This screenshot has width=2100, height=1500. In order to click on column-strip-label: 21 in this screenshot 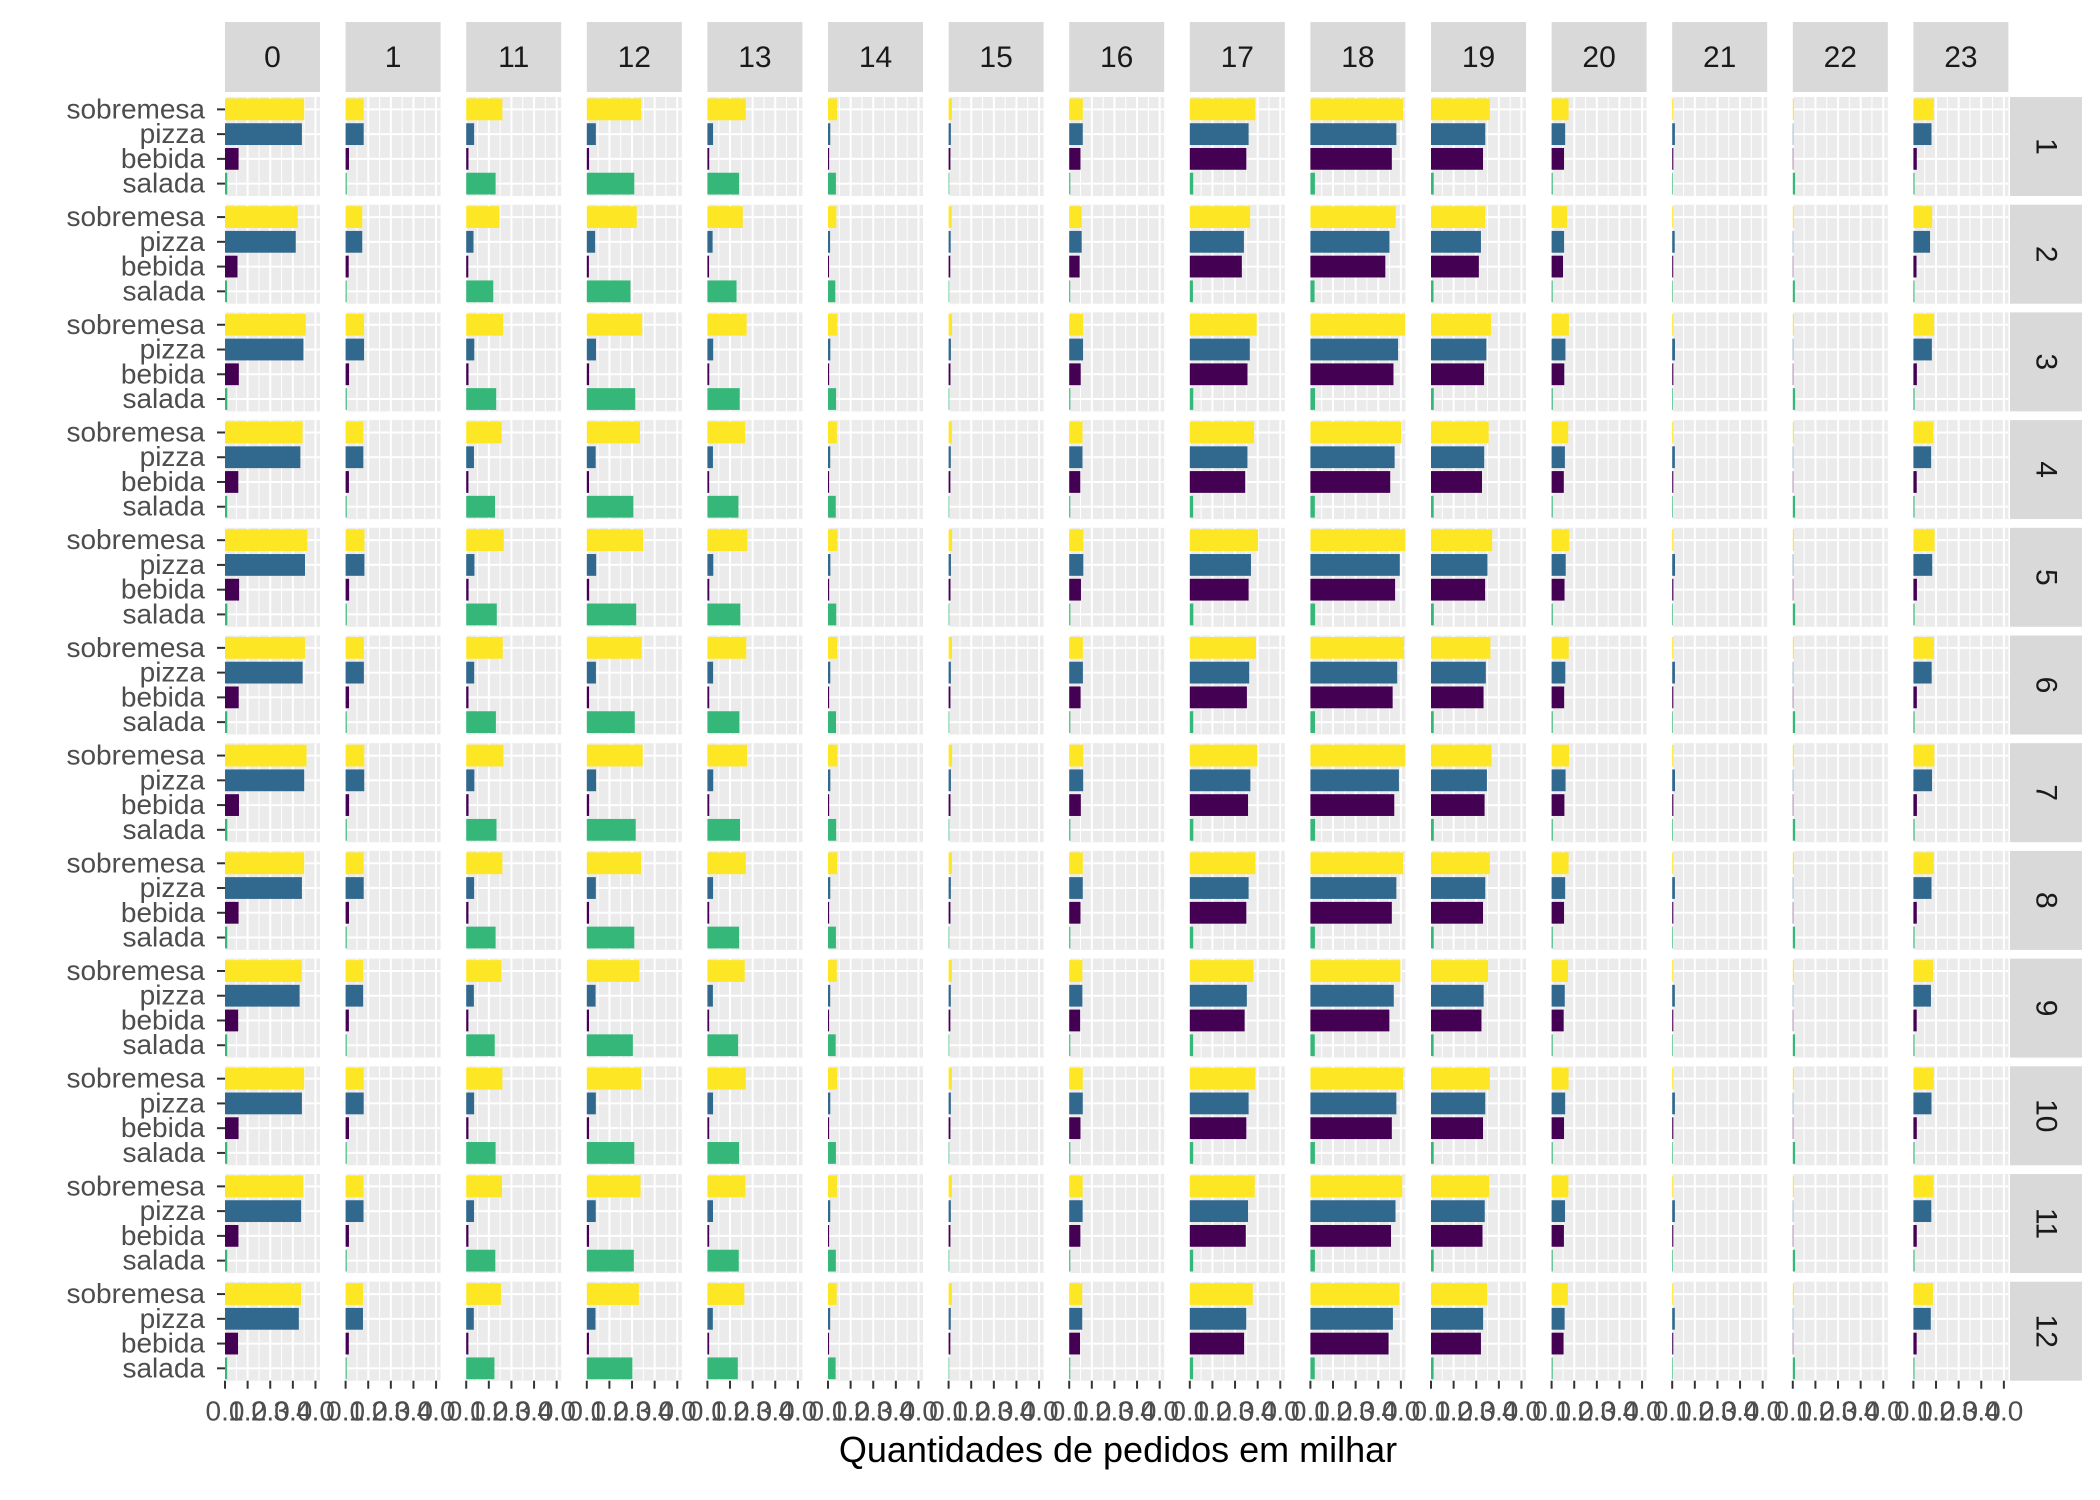, I will do `click(1719, 57)`.